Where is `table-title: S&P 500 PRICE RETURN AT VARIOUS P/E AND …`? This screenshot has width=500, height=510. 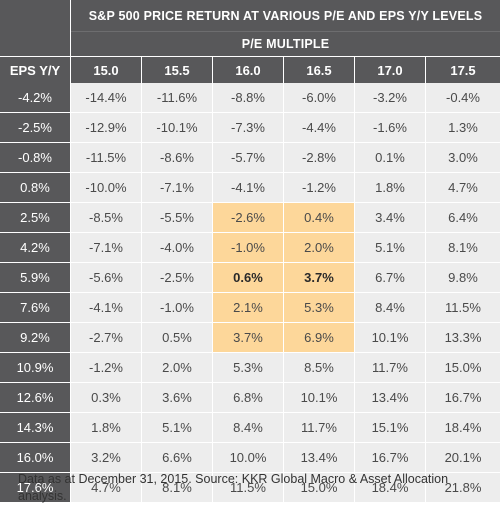 table-title: S&P 500 PRICE RETURN AT VARIOUS P/E AND … is located at coordinates (285, 15).